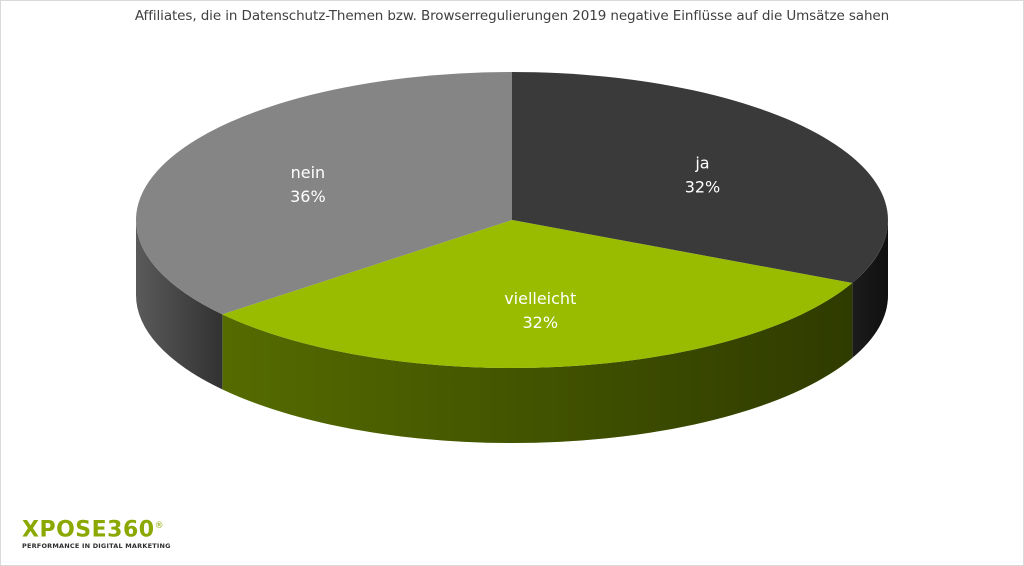 The width and height of the screenshot is (1024, 566). I want to click on slice-label-nein: nein, so click(308, 172).